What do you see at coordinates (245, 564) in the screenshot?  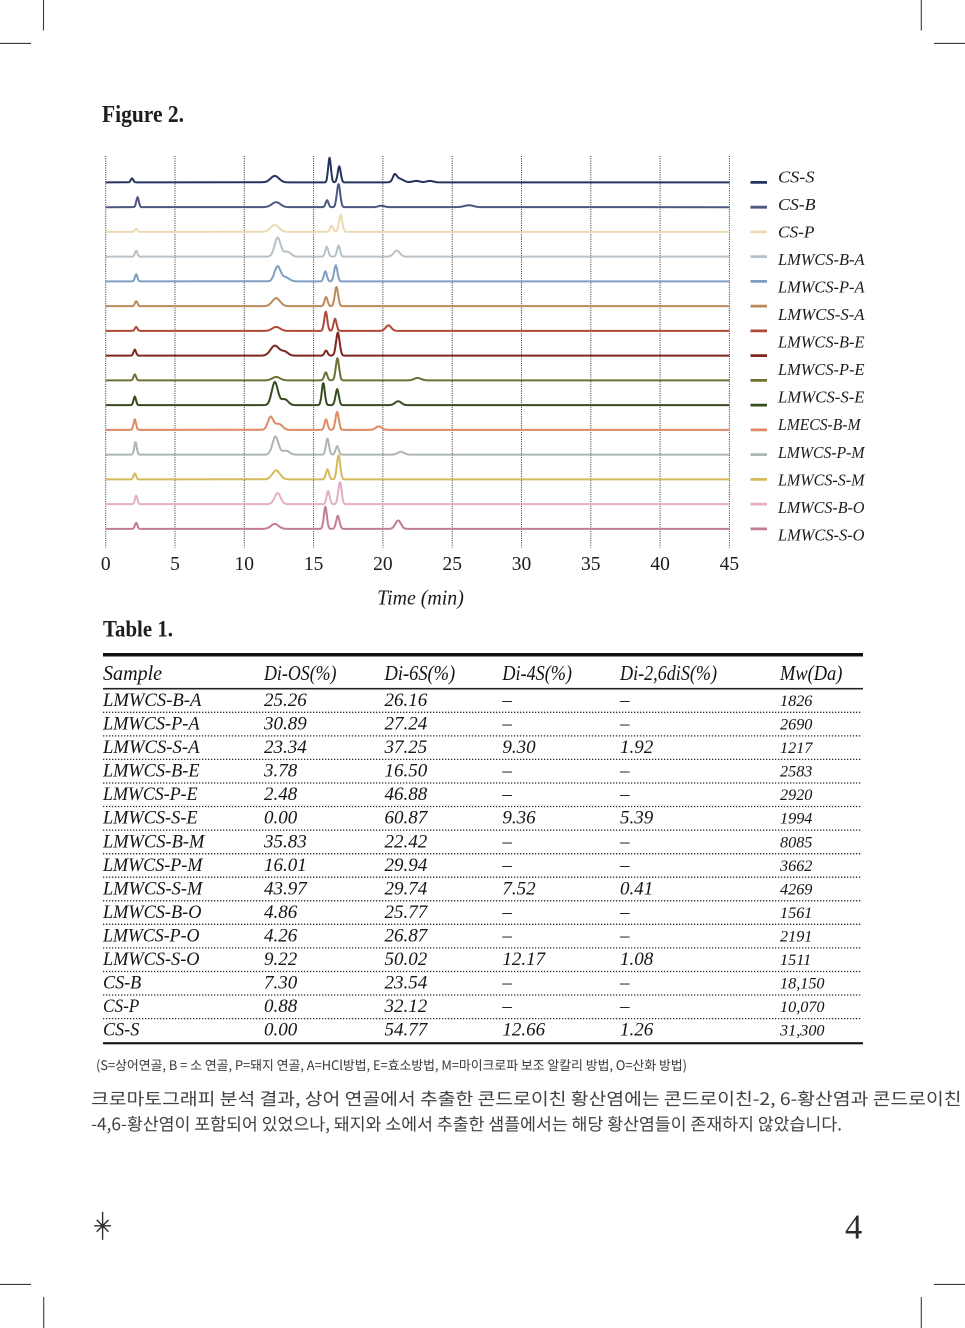 I see `svg-text: 10` at bounding box center [245, 564].